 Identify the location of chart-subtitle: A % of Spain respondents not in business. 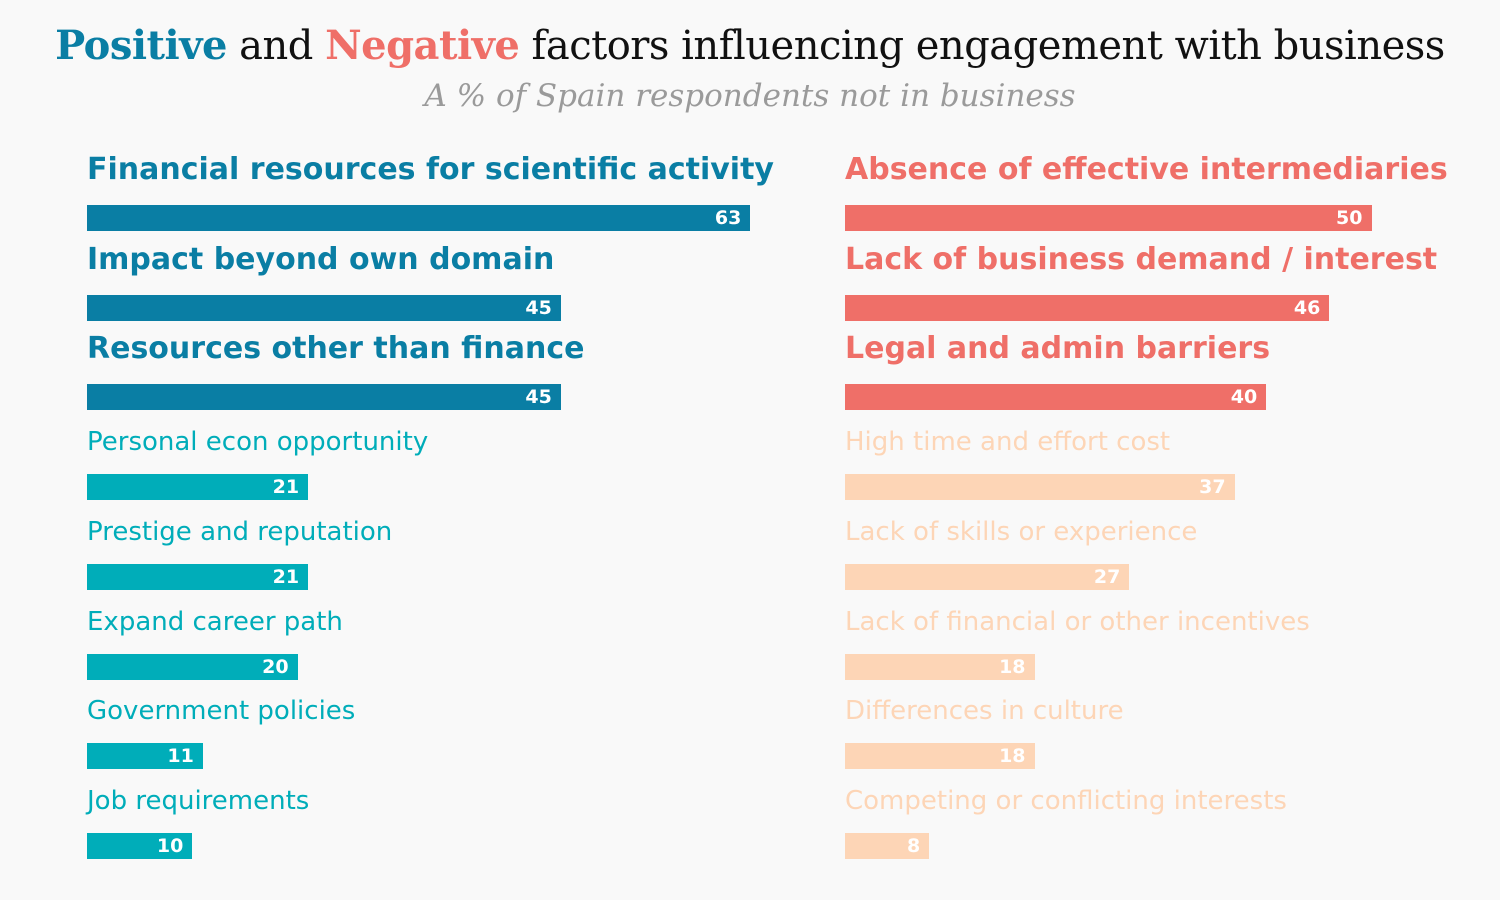
(750, 96).